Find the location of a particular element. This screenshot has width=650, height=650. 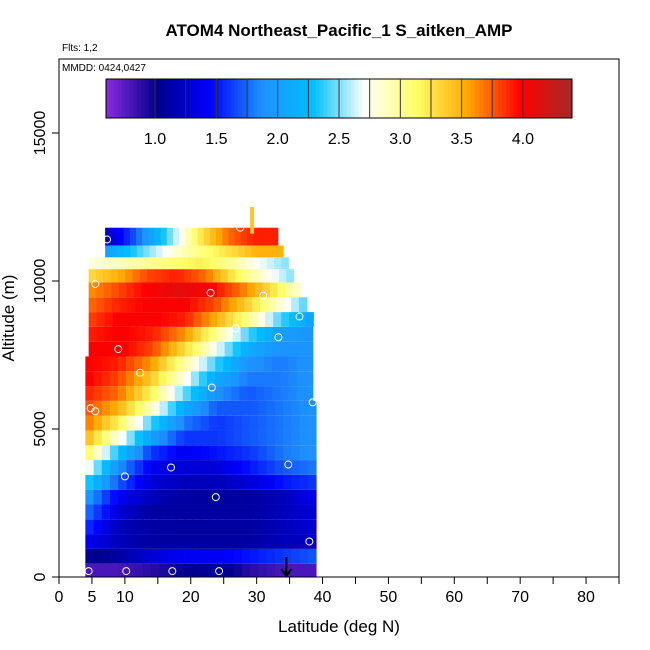

latitude-marker-arrow is located at coordinates (286, 567).